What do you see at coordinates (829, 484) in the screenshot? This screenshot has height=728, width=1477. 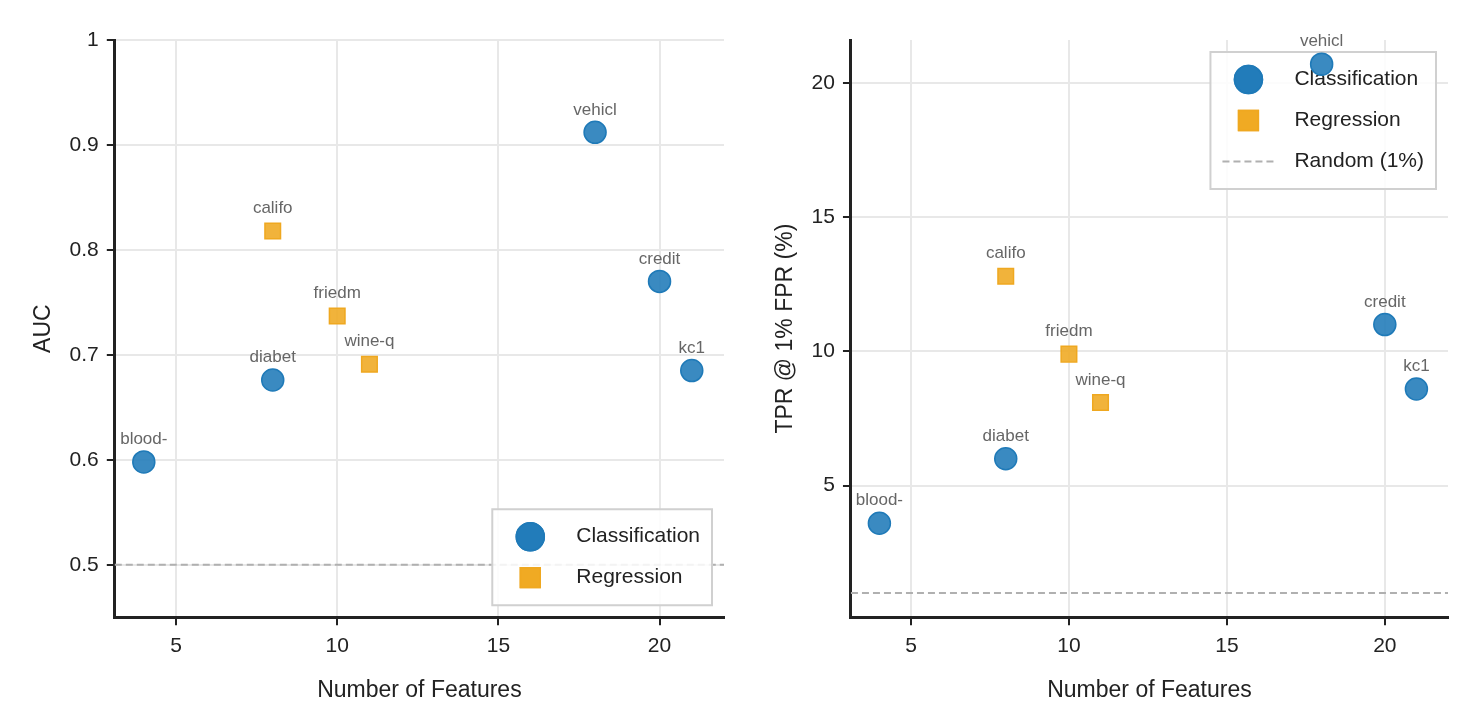 I see `y-tick-label: 5` at bounding box center [829, 484].